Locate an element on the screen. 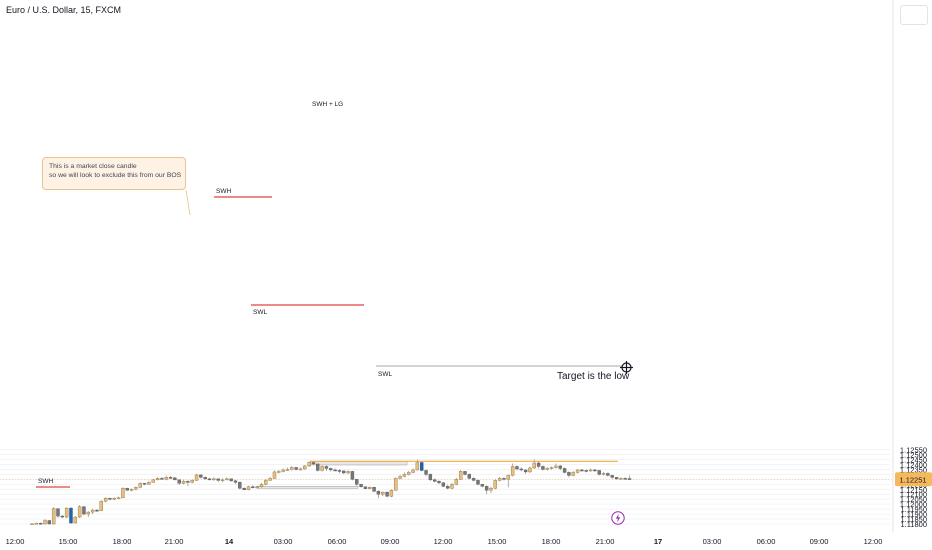 Image resolution: width=932 pixels, height=550 pixels. y-tick-label: 1.12150 is located at coordinates (913, 489).